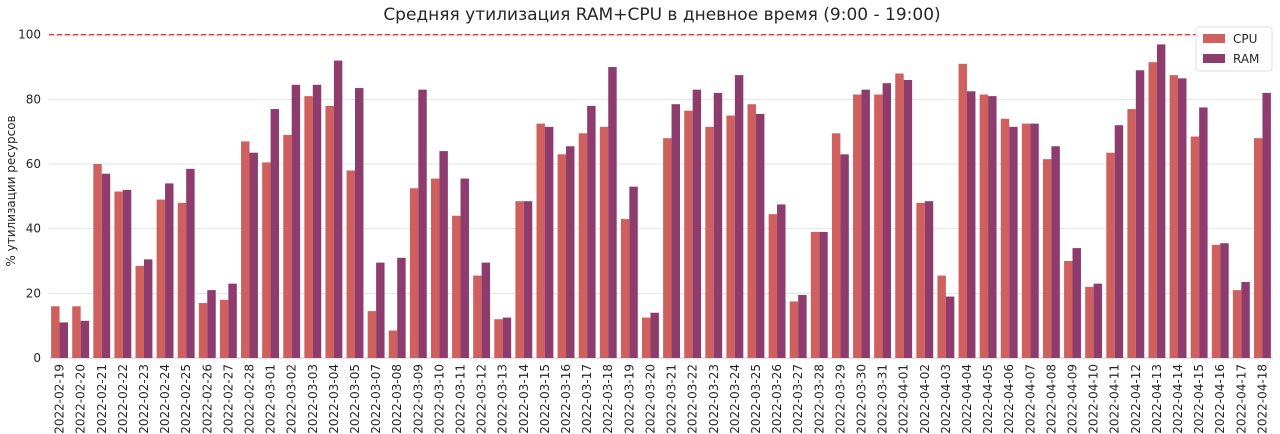 This screenshot has height=434, width=1280. Describe the element at coordinates (629, 399) in the screenshot. I see `x-tick-label: 2022-03-19` at that location.